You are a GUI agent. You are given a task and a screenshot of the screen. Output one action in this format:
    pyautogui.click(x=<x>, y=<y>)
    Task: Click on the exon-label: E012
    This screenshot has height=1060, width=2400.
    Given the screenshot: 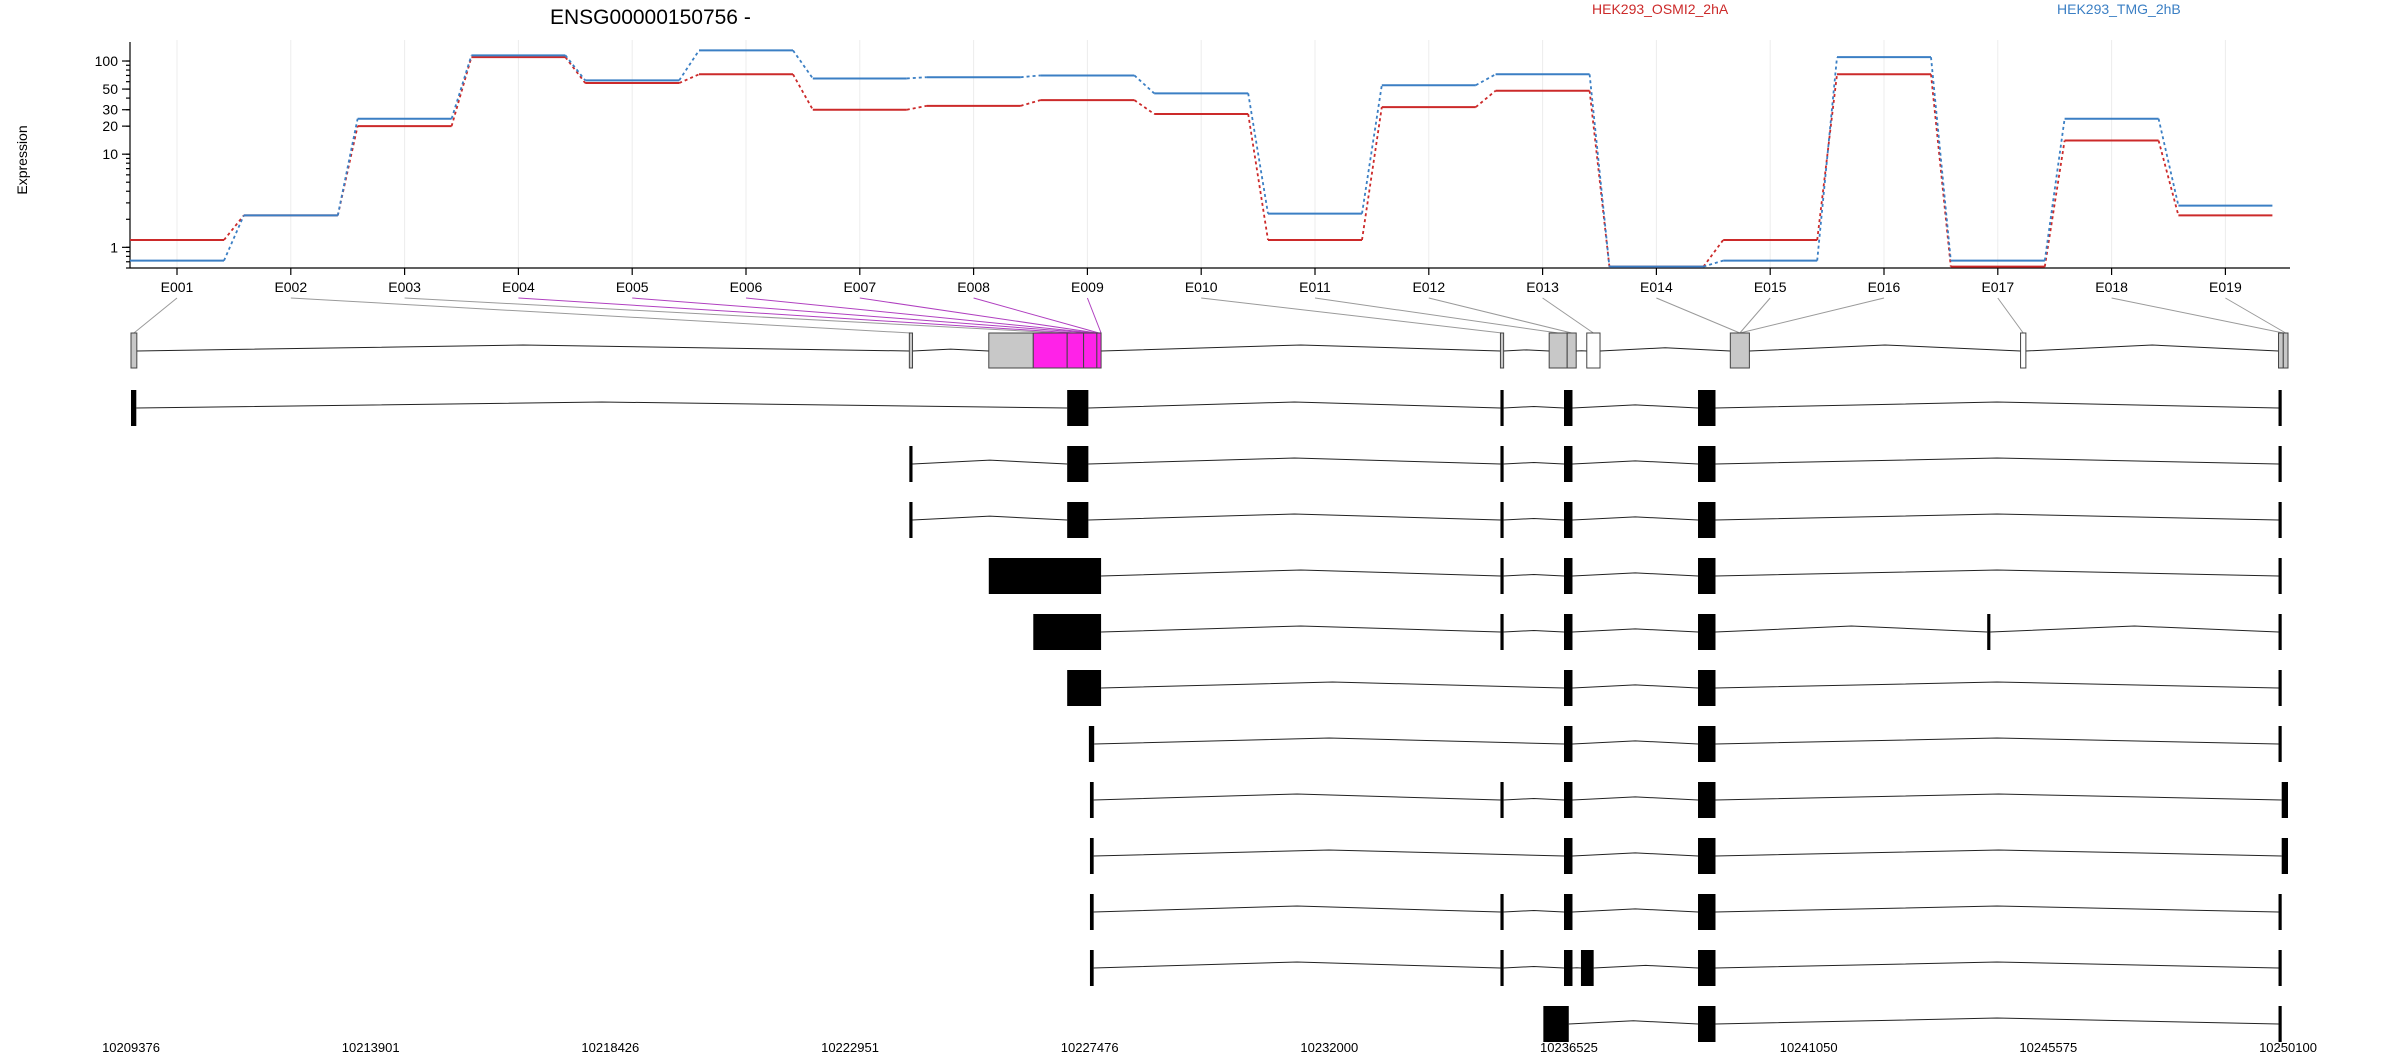 What is the action you would take?
    pyautogui.click(x=1428, y=287)
    